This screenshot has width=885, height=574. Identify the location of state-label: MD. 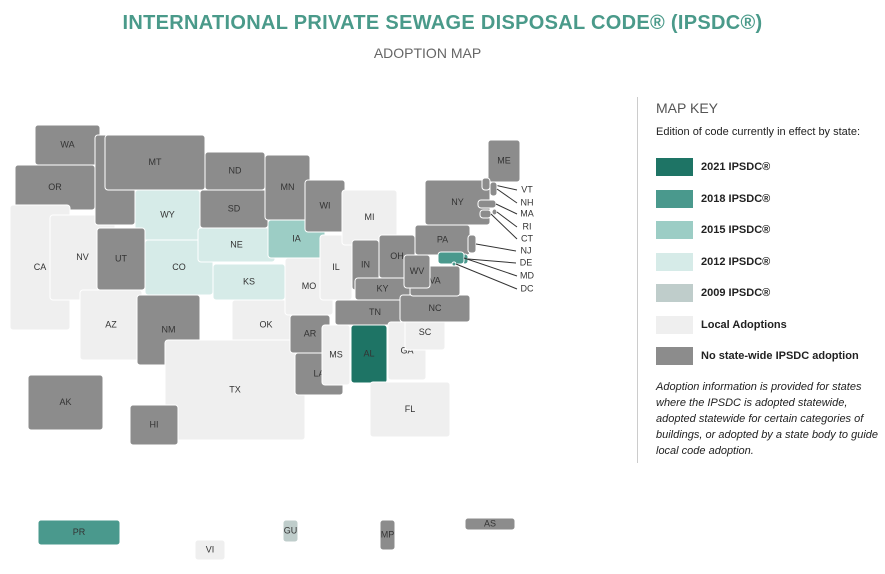
(527, 275).